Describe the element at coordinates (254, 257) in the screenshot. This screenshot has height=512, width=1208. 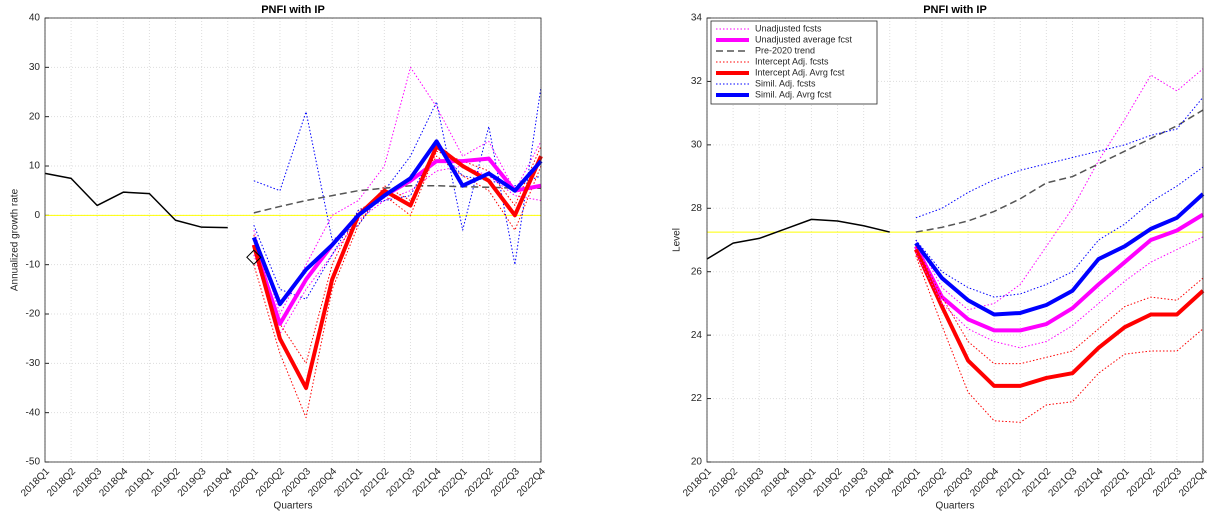
I see `marker` at that location.